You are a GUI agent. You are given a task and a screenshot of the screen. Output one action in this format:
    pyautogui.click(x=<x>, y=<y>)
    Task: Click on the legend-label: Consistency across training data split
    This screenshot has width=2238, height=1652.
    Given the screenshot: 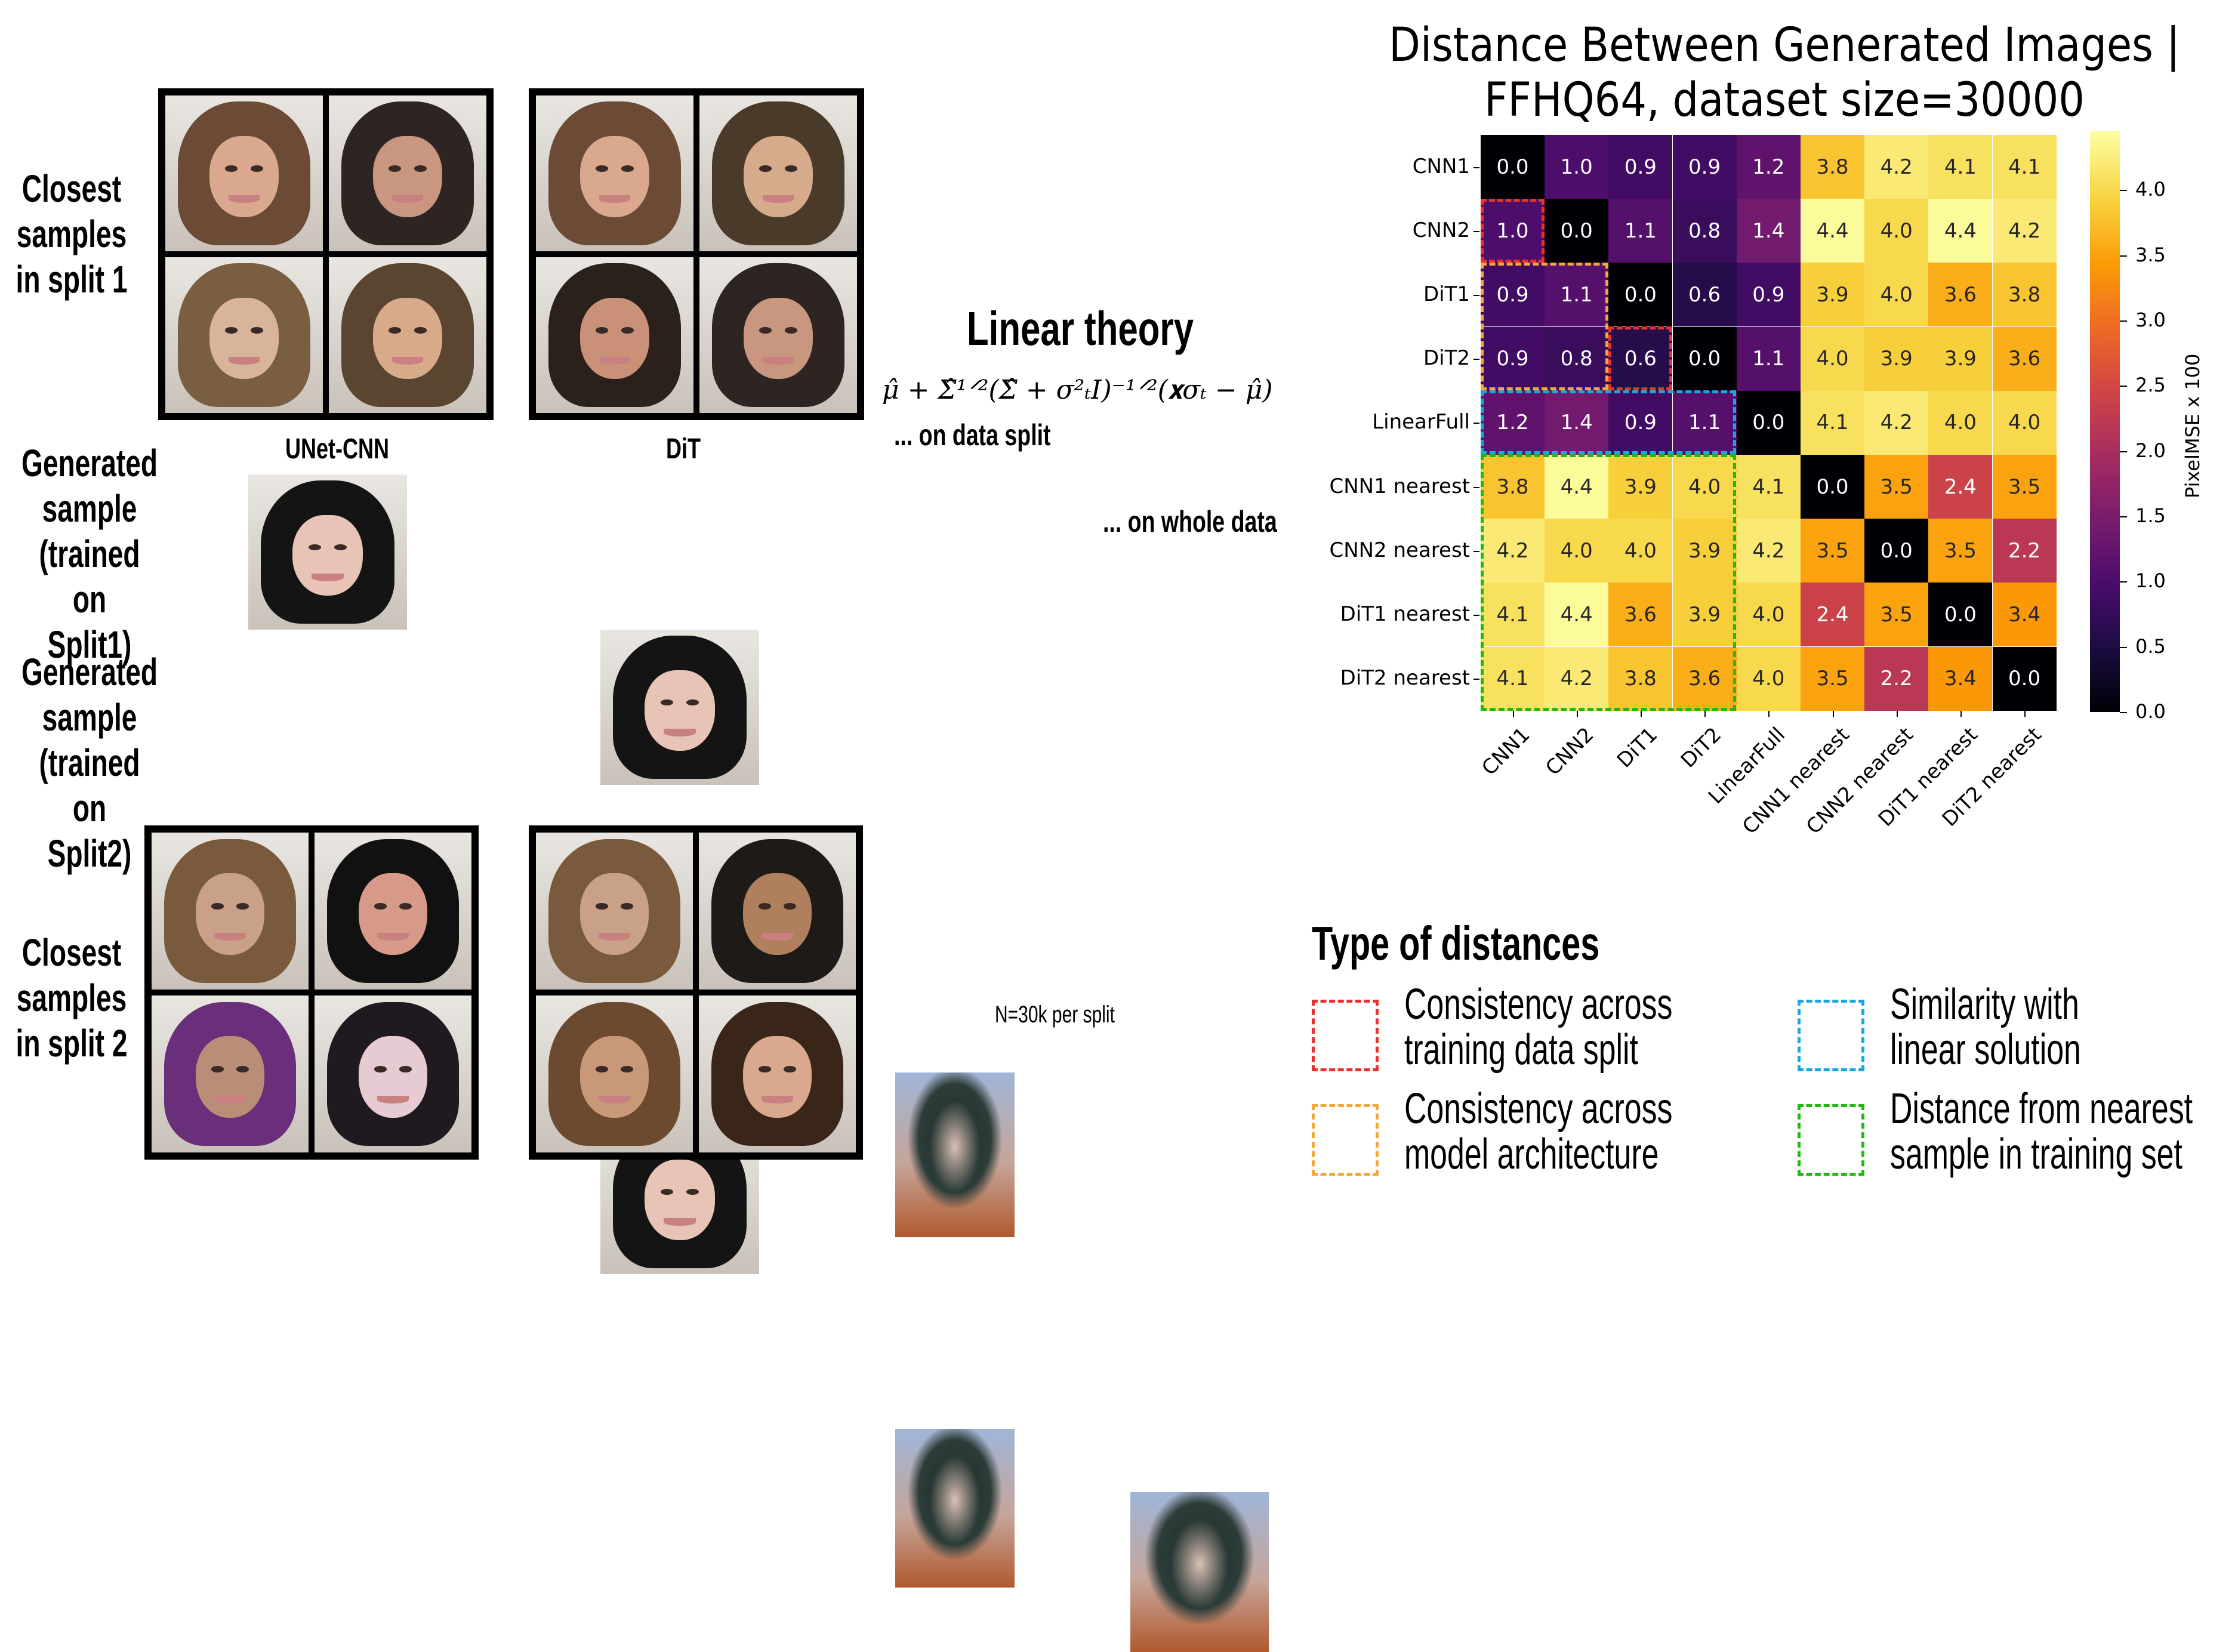 What is the action you would take?
    pyautogui.click(x=1538, y=1027)
    